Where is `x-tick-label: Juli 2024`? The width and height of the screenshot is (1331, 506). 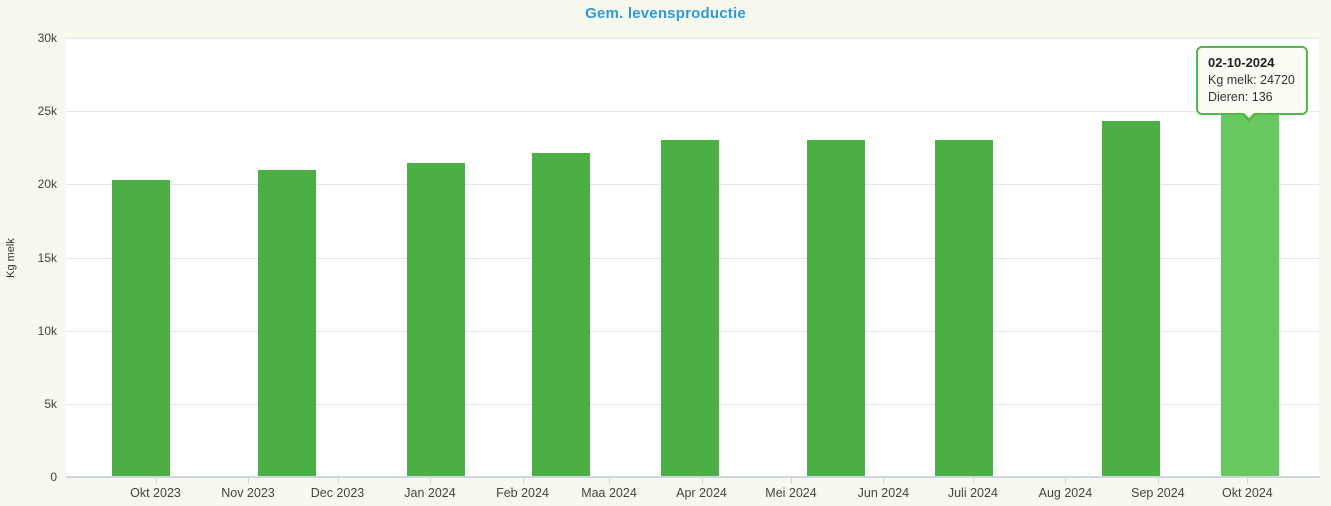
x-tick-label: Juli 2024 is located at coordinates (972, 493).